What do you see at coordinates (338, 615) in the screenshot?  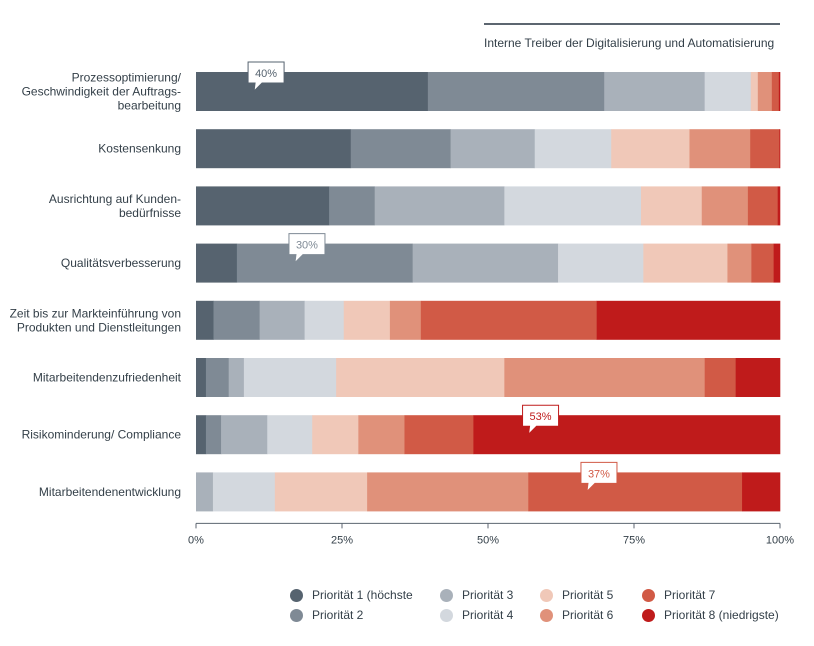 I see `legend-label: Priorität 2` at bounding box center [338, 615].